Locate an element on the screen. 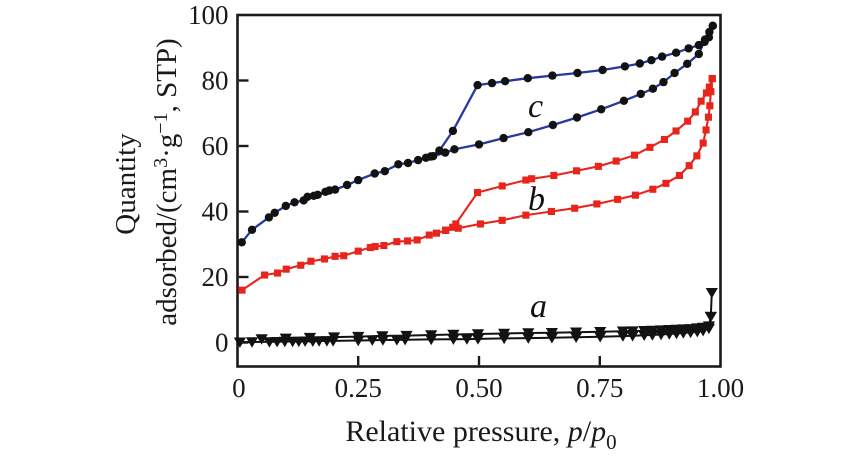  svg-text: Relative pressure, p/p0 is located at coordinates (480, 434).